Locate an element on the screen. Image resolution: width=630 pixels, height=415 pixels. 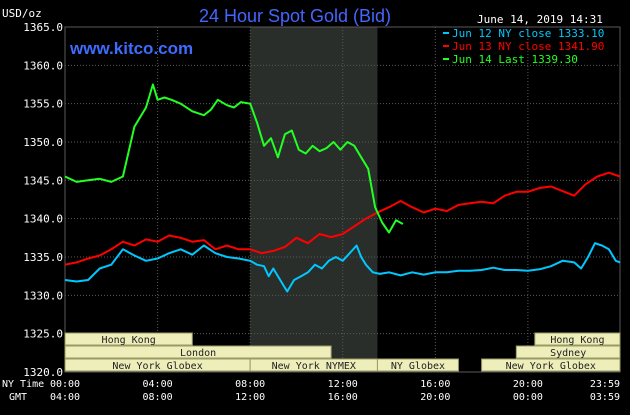
x-tick-label-gmt: 03:59 is located at coordinates (605, 397).